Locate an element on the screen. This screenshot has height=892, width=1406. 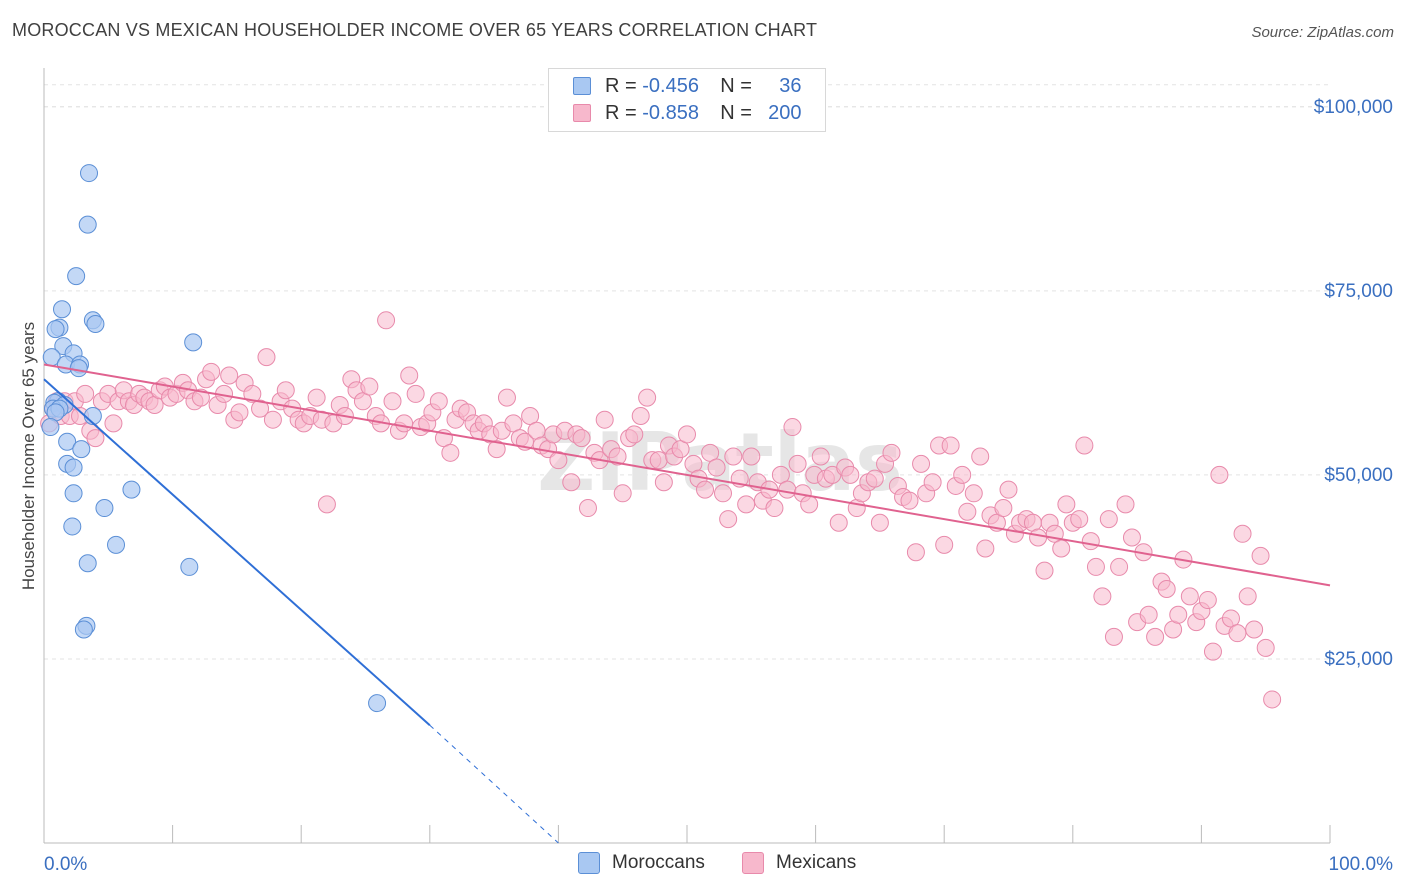
moroccans-legend-swatch is located at coordinates (589, 863).